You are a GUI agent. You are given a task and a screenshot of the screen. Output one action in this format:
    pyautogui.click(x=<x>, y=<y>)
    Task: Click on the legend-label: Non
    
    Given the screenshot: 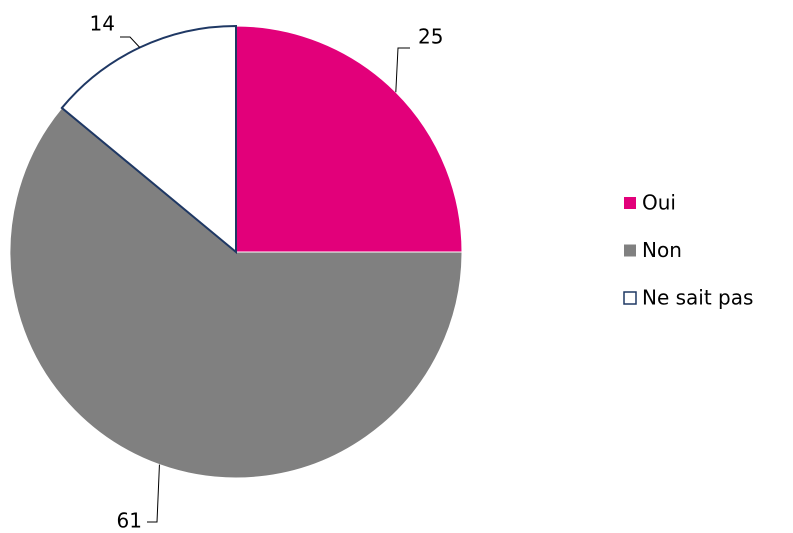 What is the action you would take?
    pyautogui.click(x=662, y=250)
    